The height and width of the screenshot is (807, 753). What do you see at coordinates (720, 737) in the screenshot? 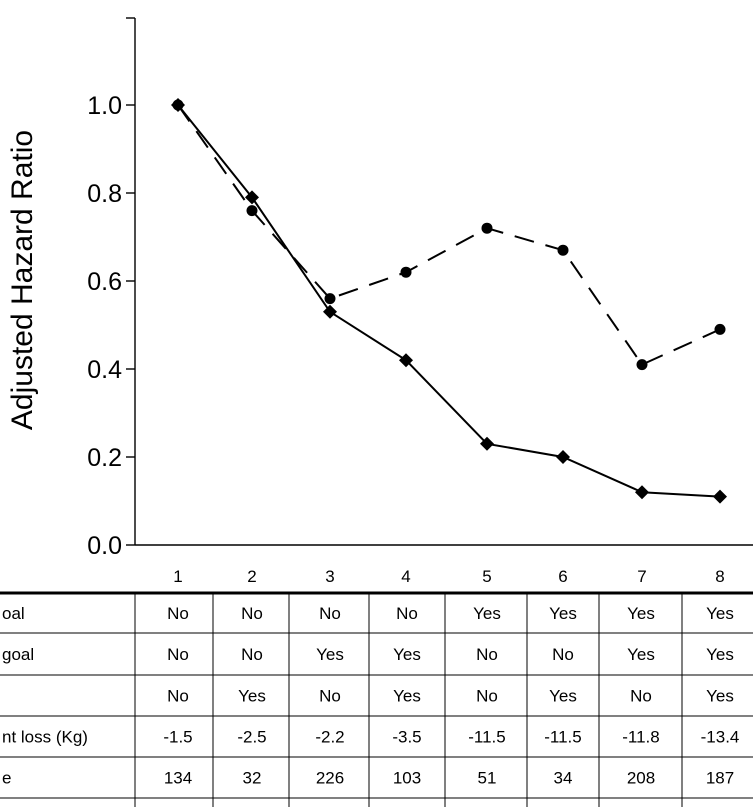
I see `table-cell: -13.4` at bounding box center [720, 737].